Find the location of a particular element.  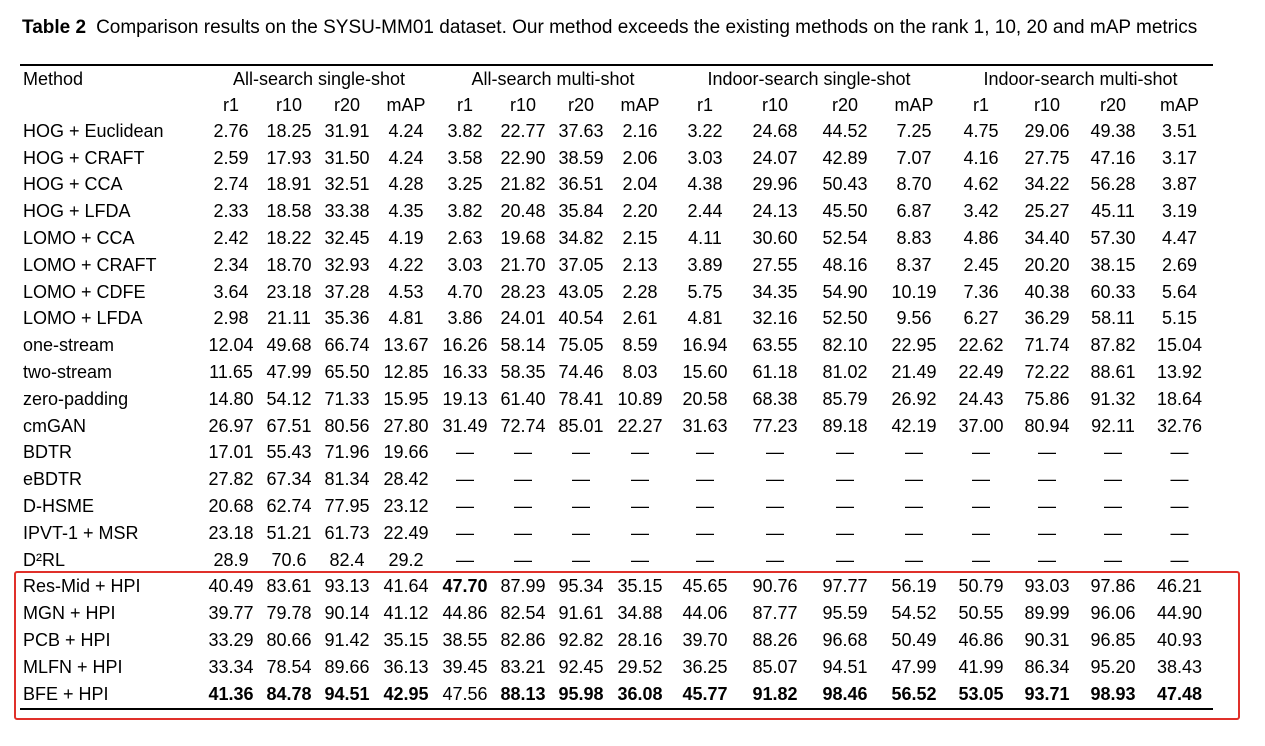

value-cell: 97.86 is located at coordinates (1113, 586).